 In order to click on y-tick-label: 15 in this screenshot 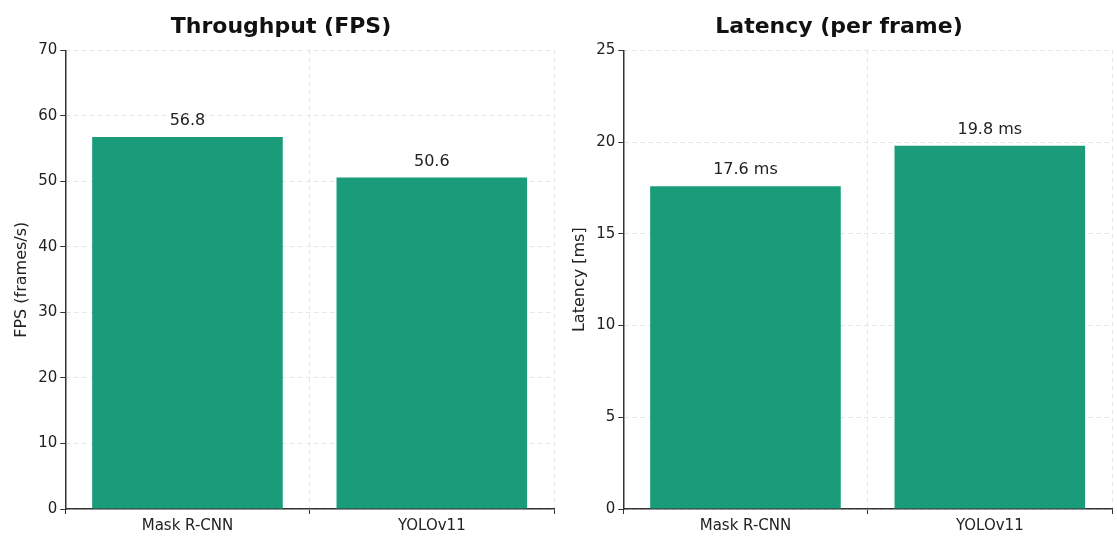, I will do `click(606, 232)`.